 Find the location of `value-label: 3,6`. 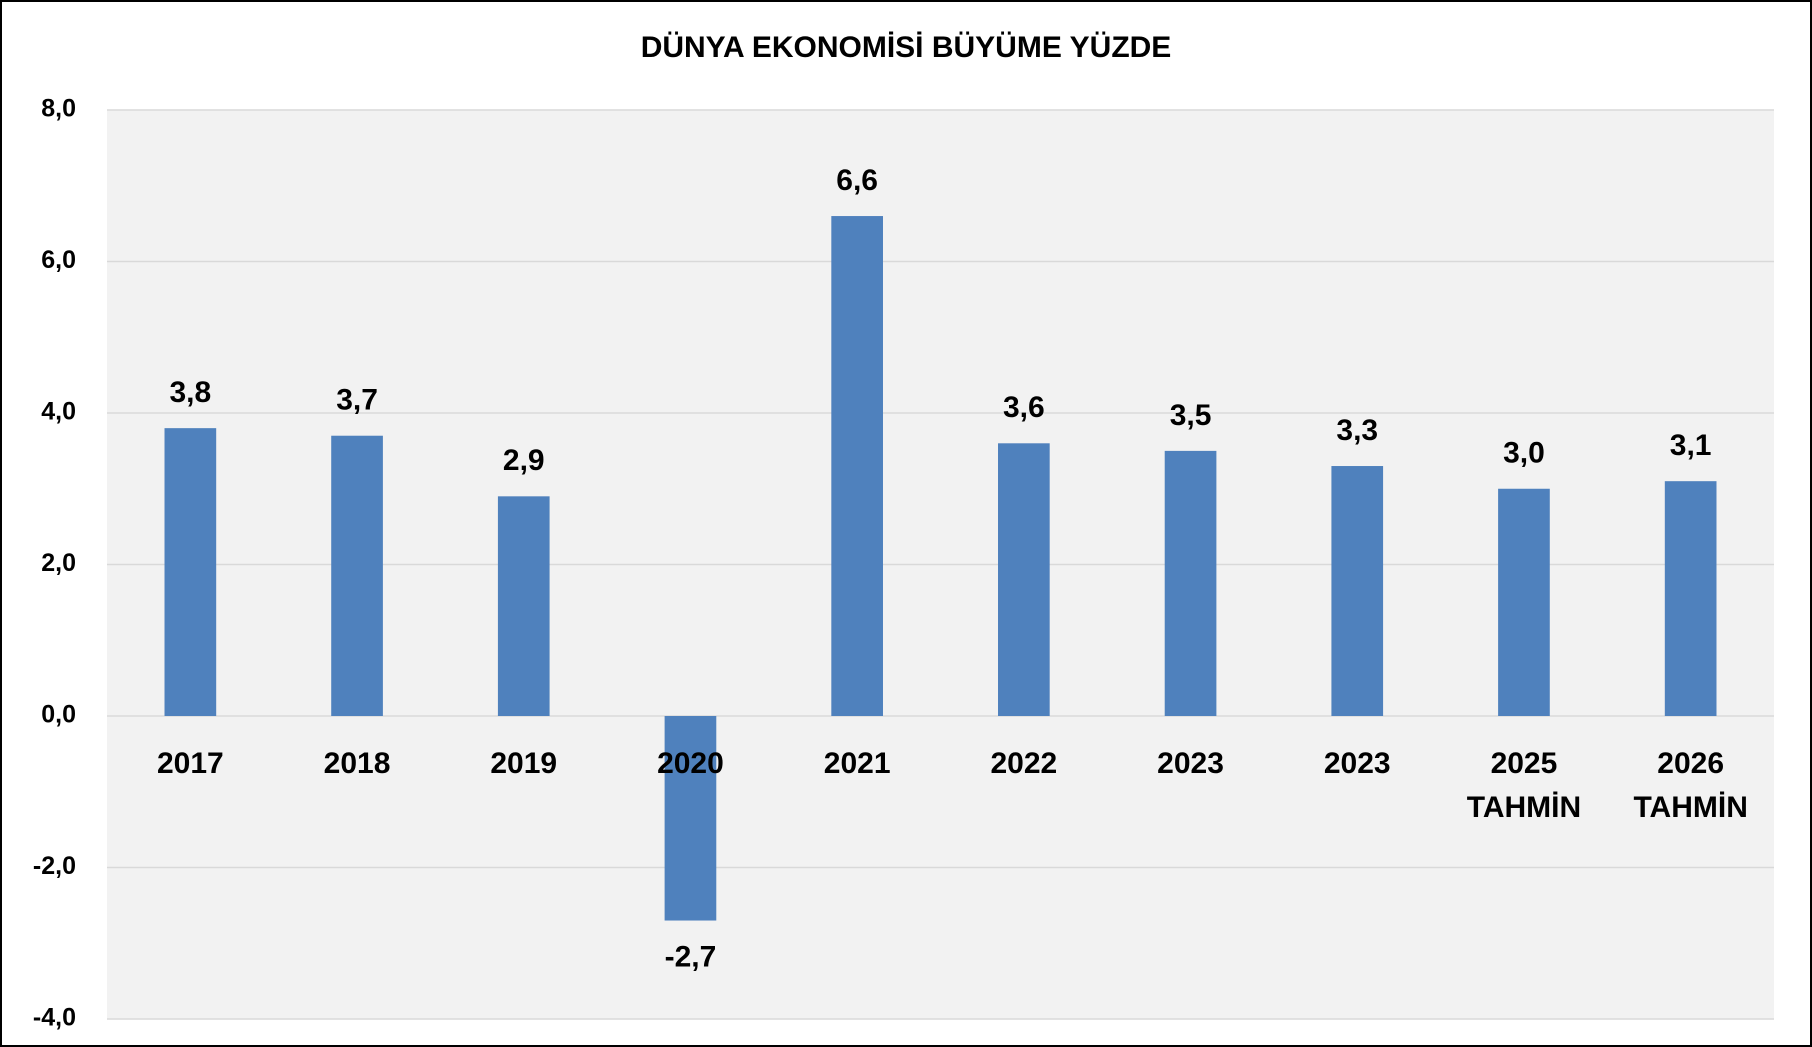

value-label: 3,6 is located at coordinates (1024, 407).